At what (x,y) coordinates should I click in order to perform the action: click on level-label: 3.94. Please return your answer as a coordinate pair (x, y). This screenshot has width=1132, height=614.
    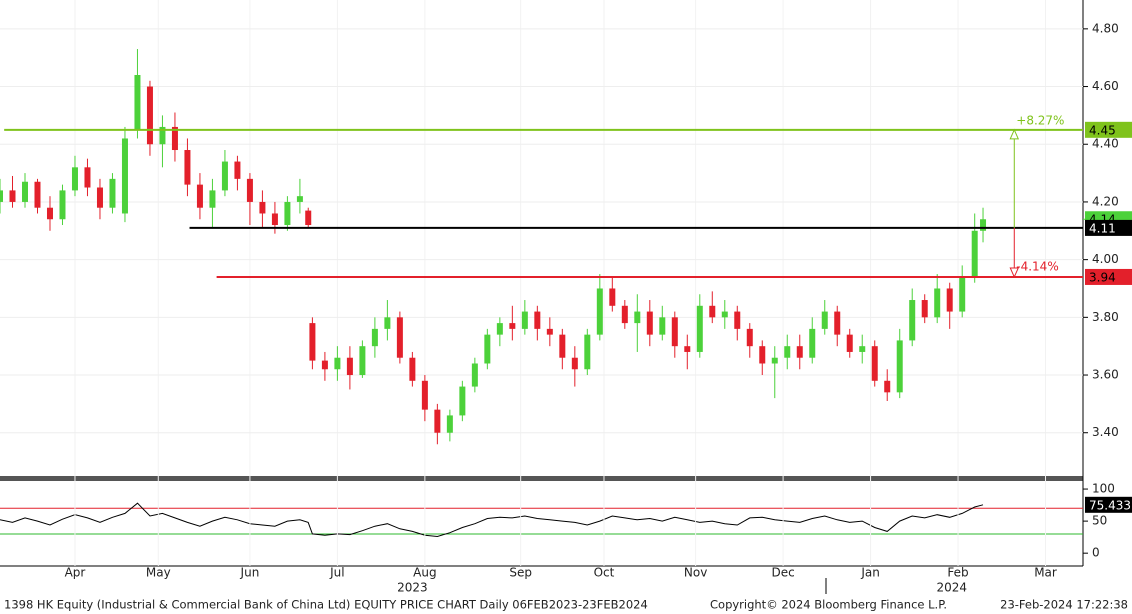
    Looking at the image, I should click on (1102, 277).